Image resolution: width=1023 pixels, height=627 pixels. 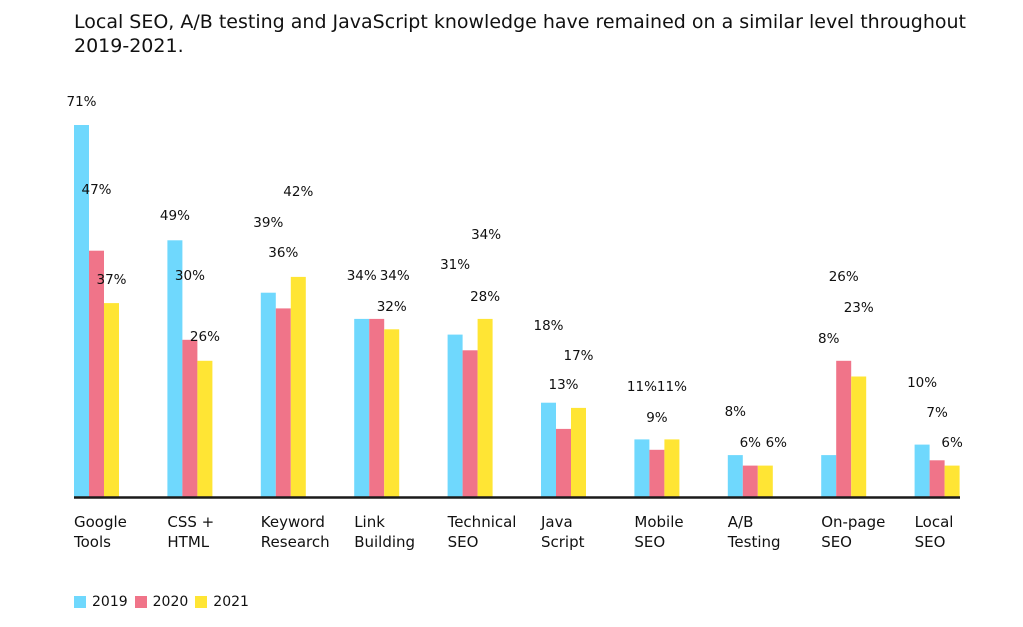 I want to click on category-label: Local SEO, so click(x=934, y=532).